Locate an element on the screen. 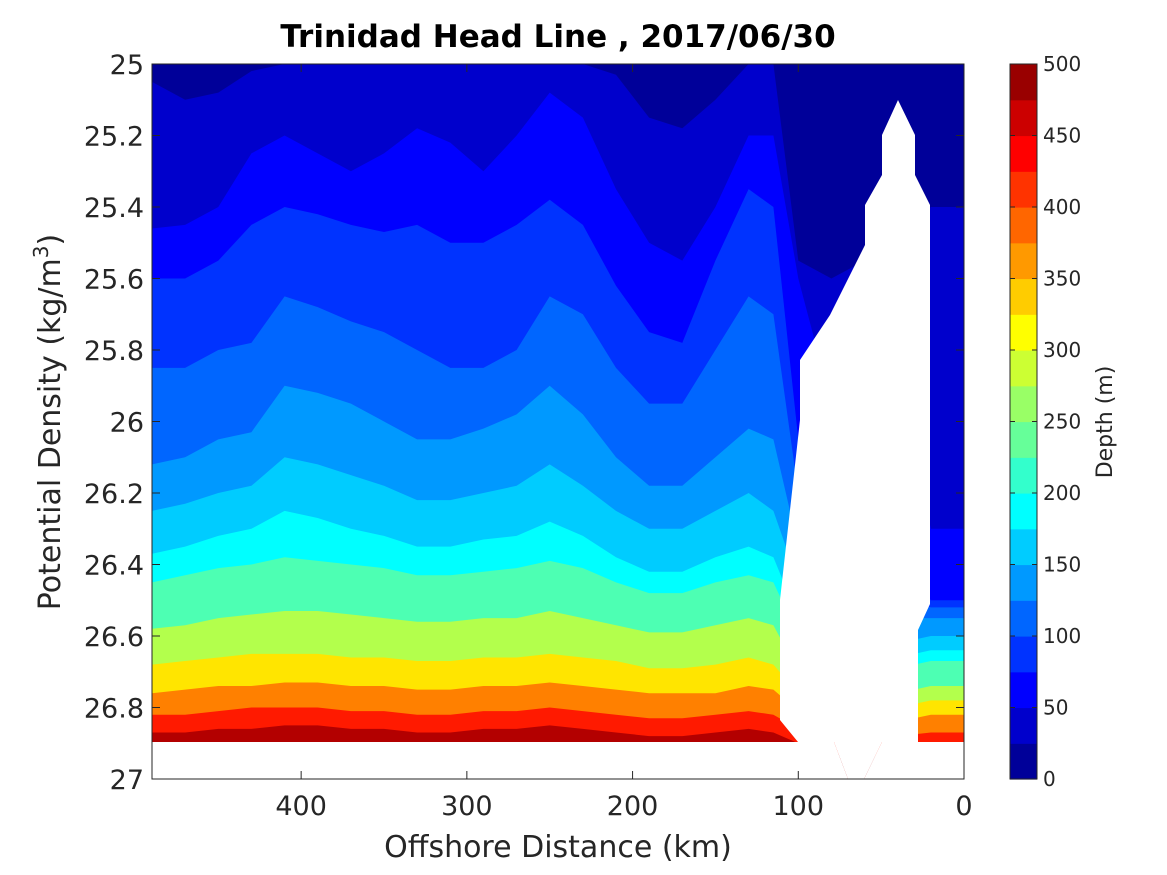 Image resolution: width=1167 pixels, height=875 pixels. x-tick-label: 100 is located at coordinates (799, 806).